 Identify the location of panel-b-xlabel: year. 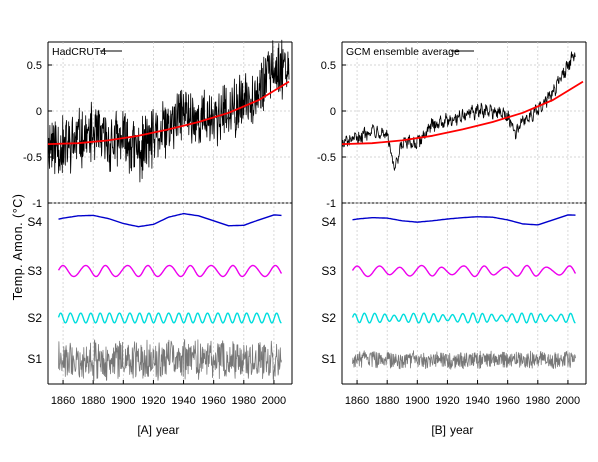
(461, 430).